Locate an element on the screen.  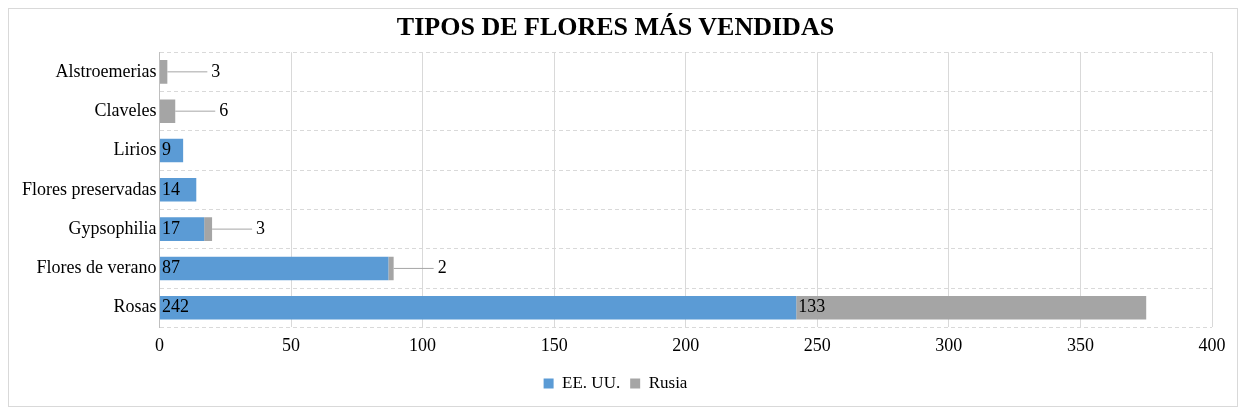
legend-label: EE. UU. is located at coordinates (591, 382).